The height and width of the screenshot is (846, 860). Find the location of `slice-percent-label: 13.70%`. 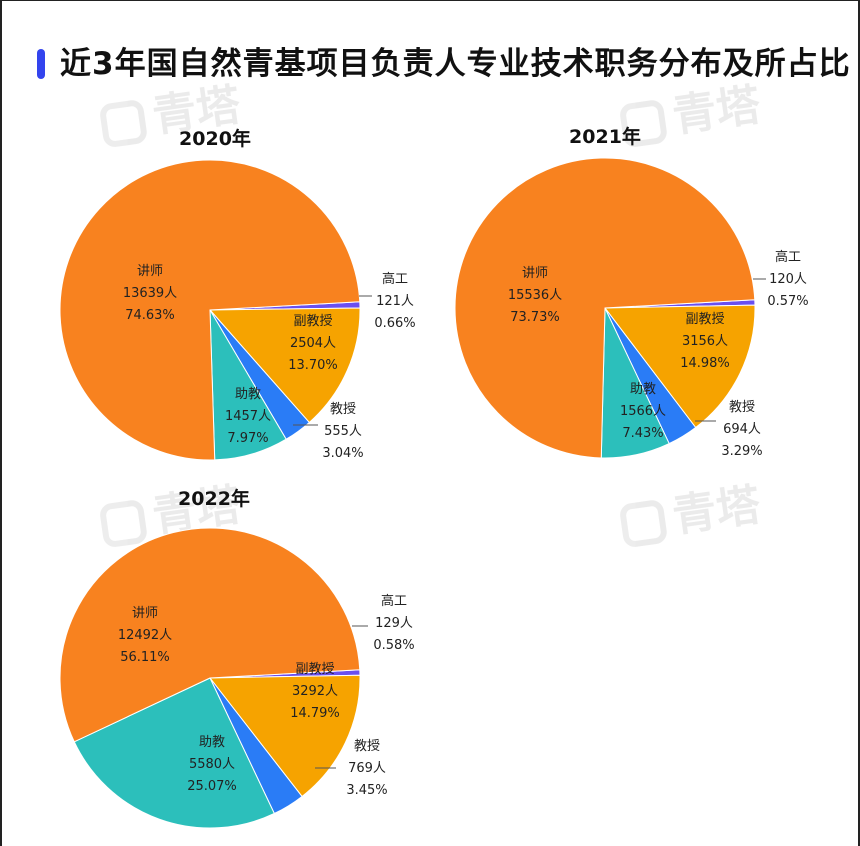

slice-percent-label: 13.70% is located at coordinates (313, 365).